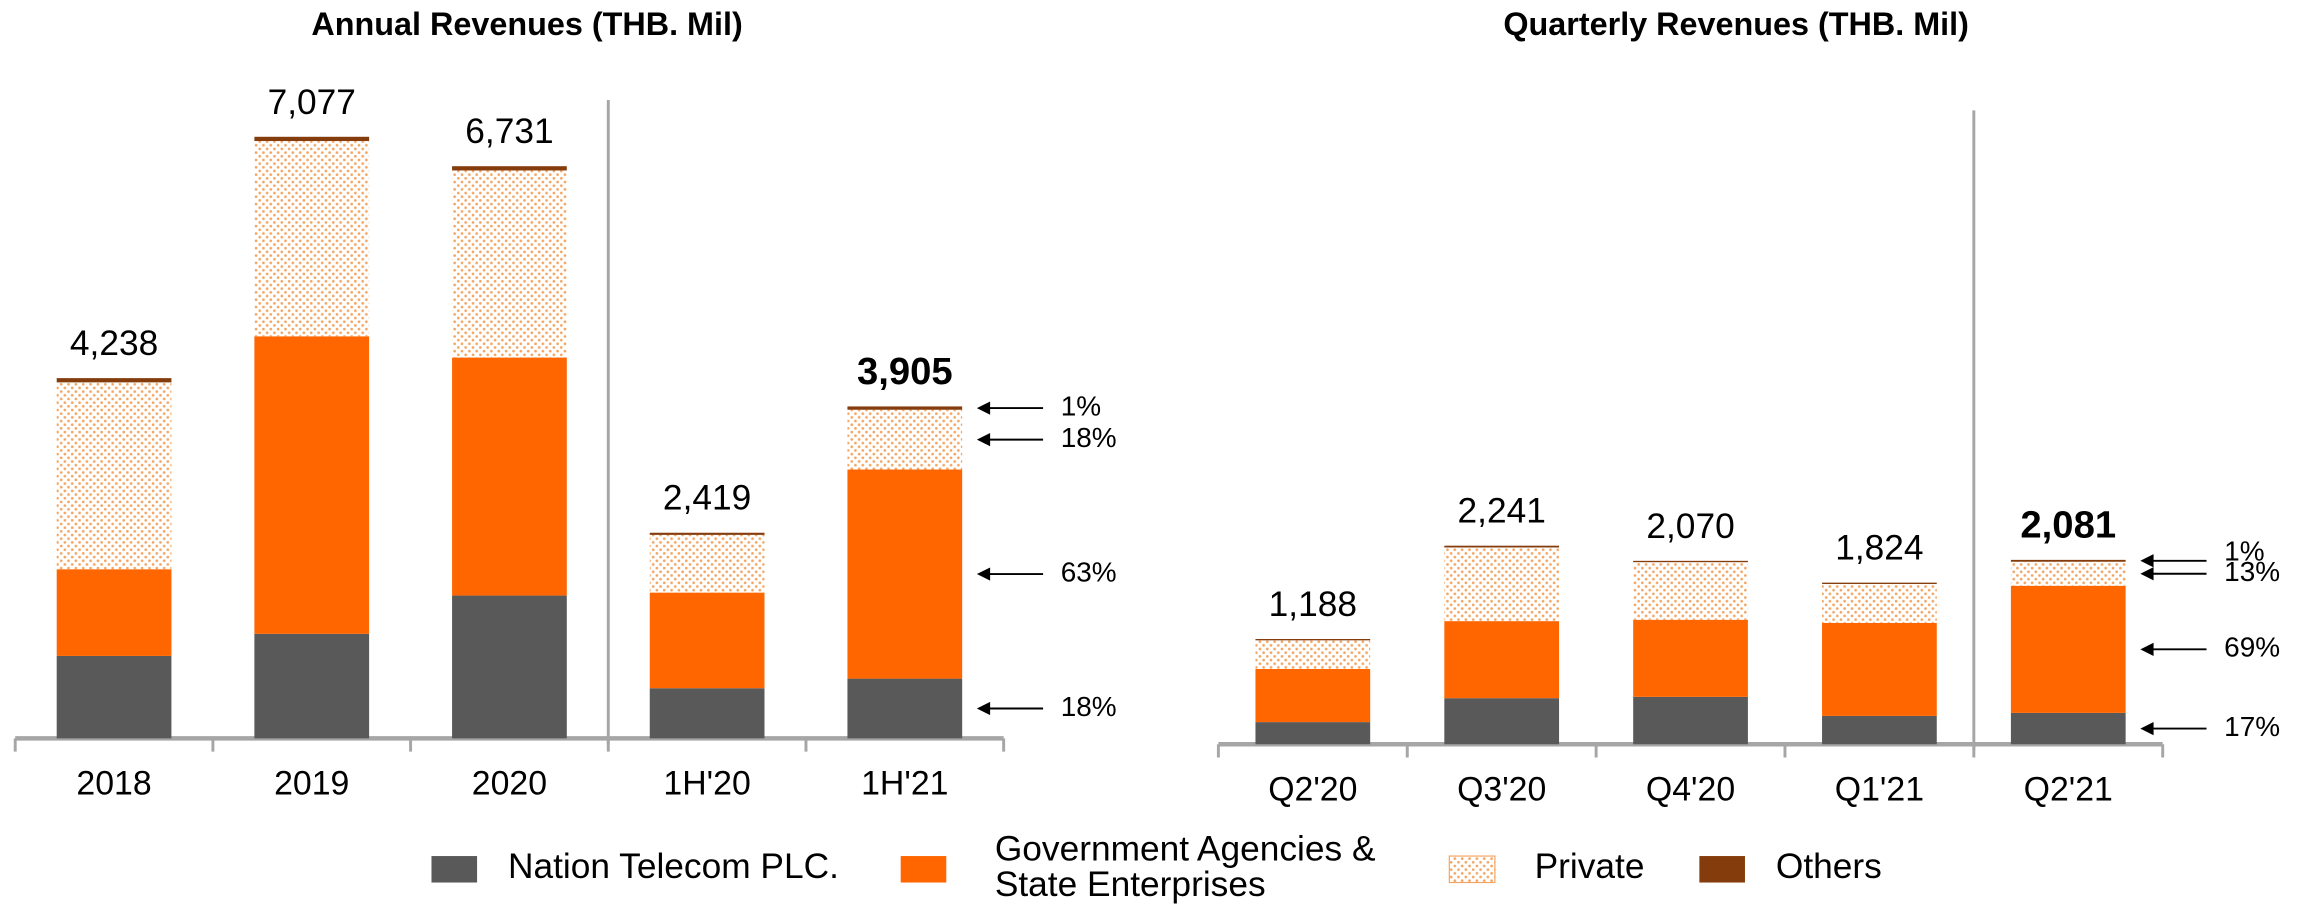 This screenshot has width=2300, height=909. I want to click on legend-label: Government Agencies & State Enterprises, so click(1185, 868).